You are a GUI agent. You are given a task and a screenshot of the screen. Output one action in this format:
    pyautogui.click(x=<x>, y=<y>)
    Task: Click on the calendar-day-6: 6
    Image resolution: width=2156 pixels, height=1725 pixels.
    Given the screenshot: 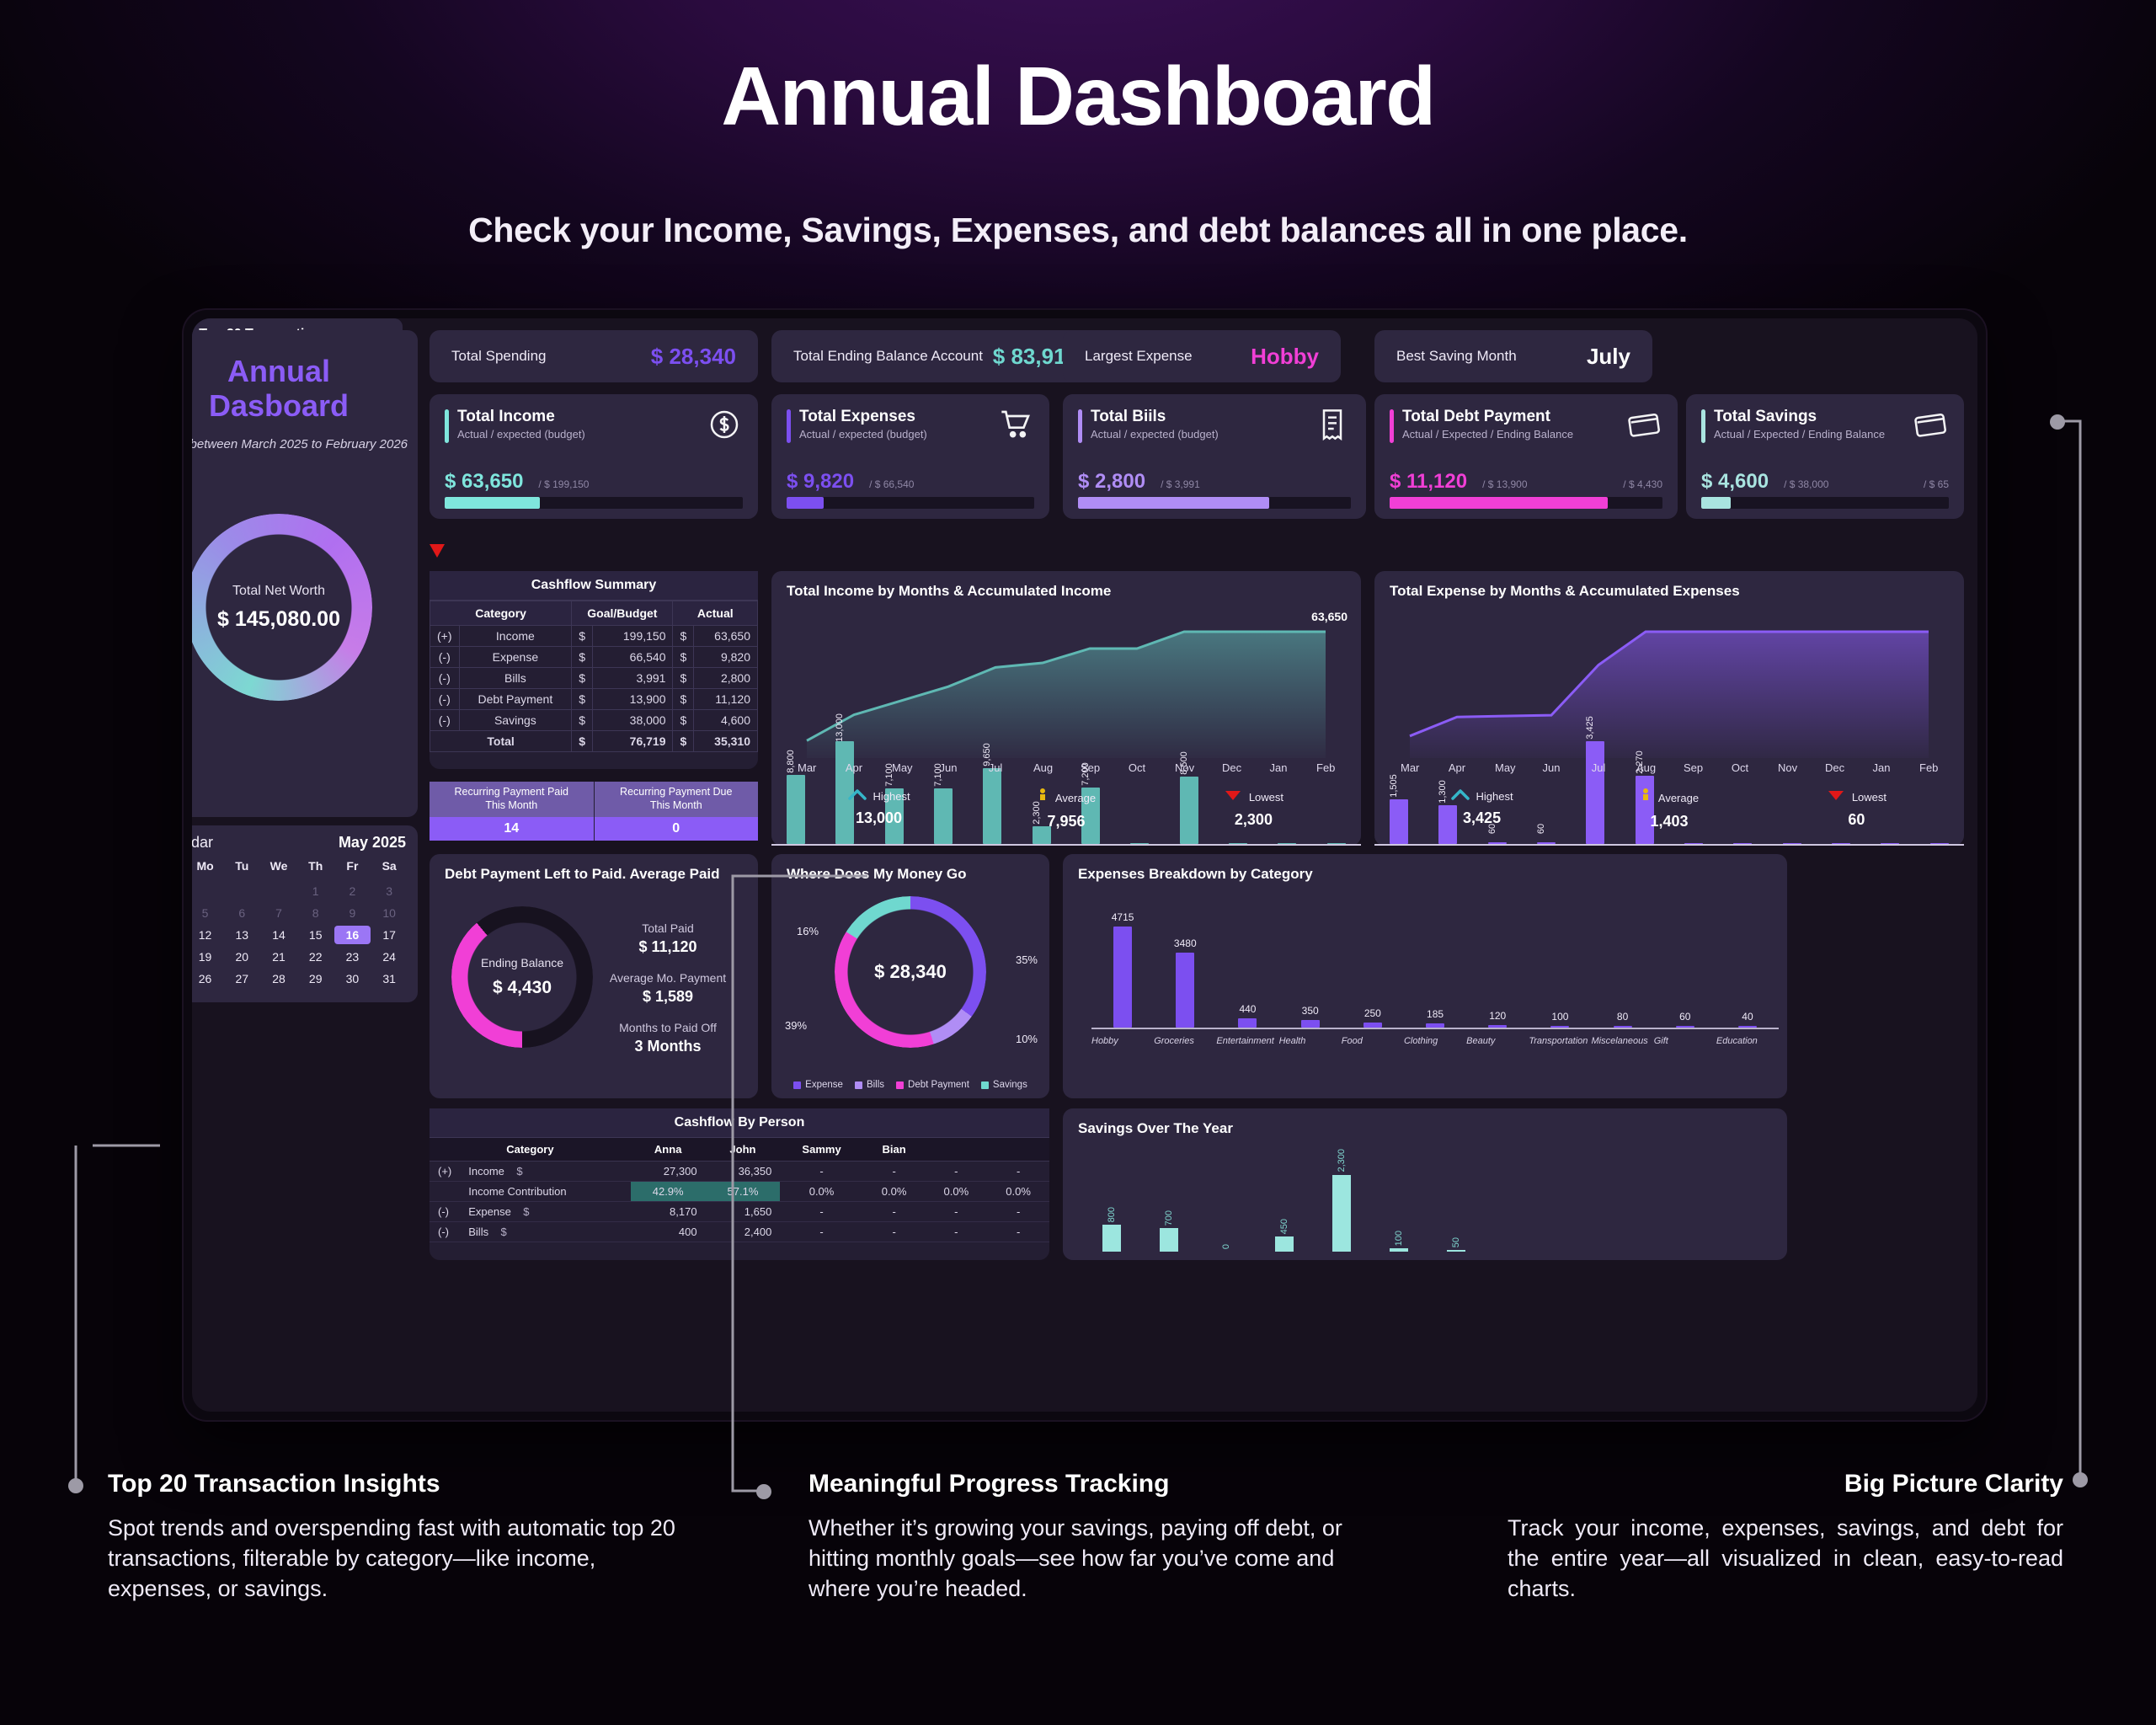 What is the action you would take?
    pyautogui.click(x=242, y=913)
    